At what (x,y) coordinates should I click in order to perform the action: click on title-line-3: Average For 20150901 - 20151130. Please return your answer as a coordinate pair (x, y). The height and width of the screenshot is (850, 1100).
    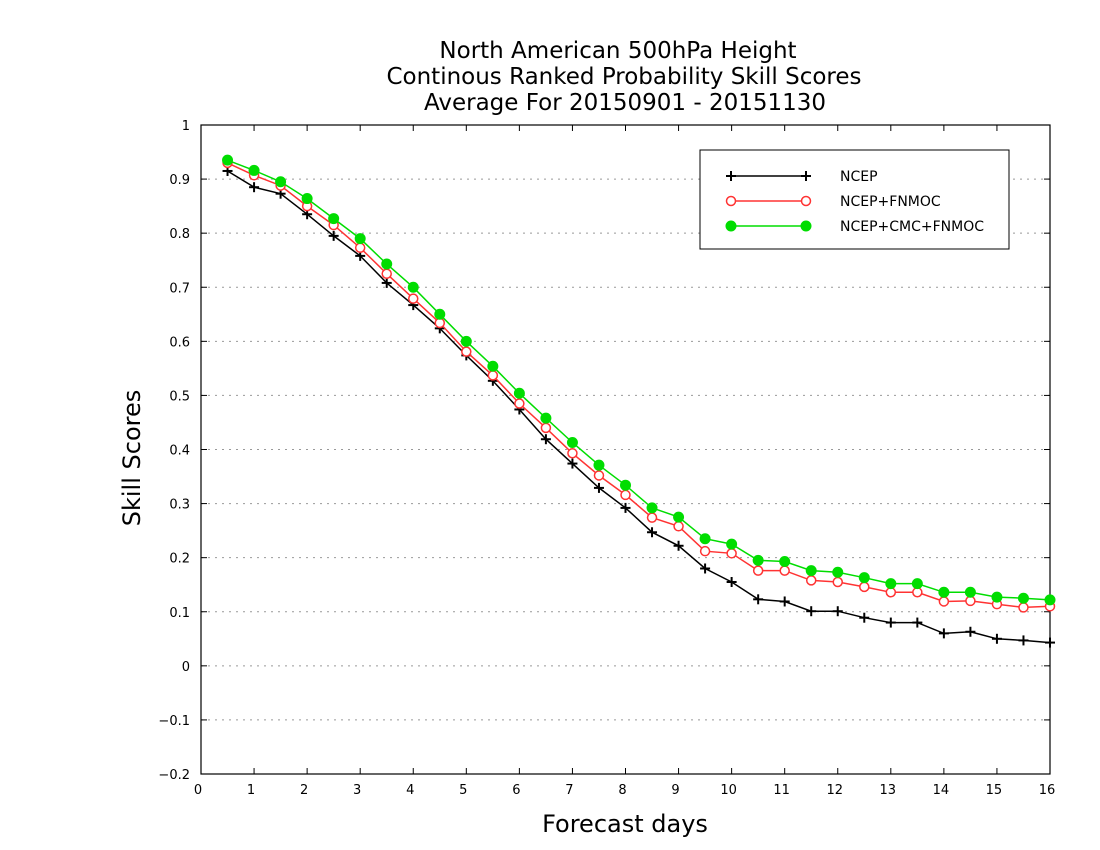
    Looking at the image, I should click on (625, 103).